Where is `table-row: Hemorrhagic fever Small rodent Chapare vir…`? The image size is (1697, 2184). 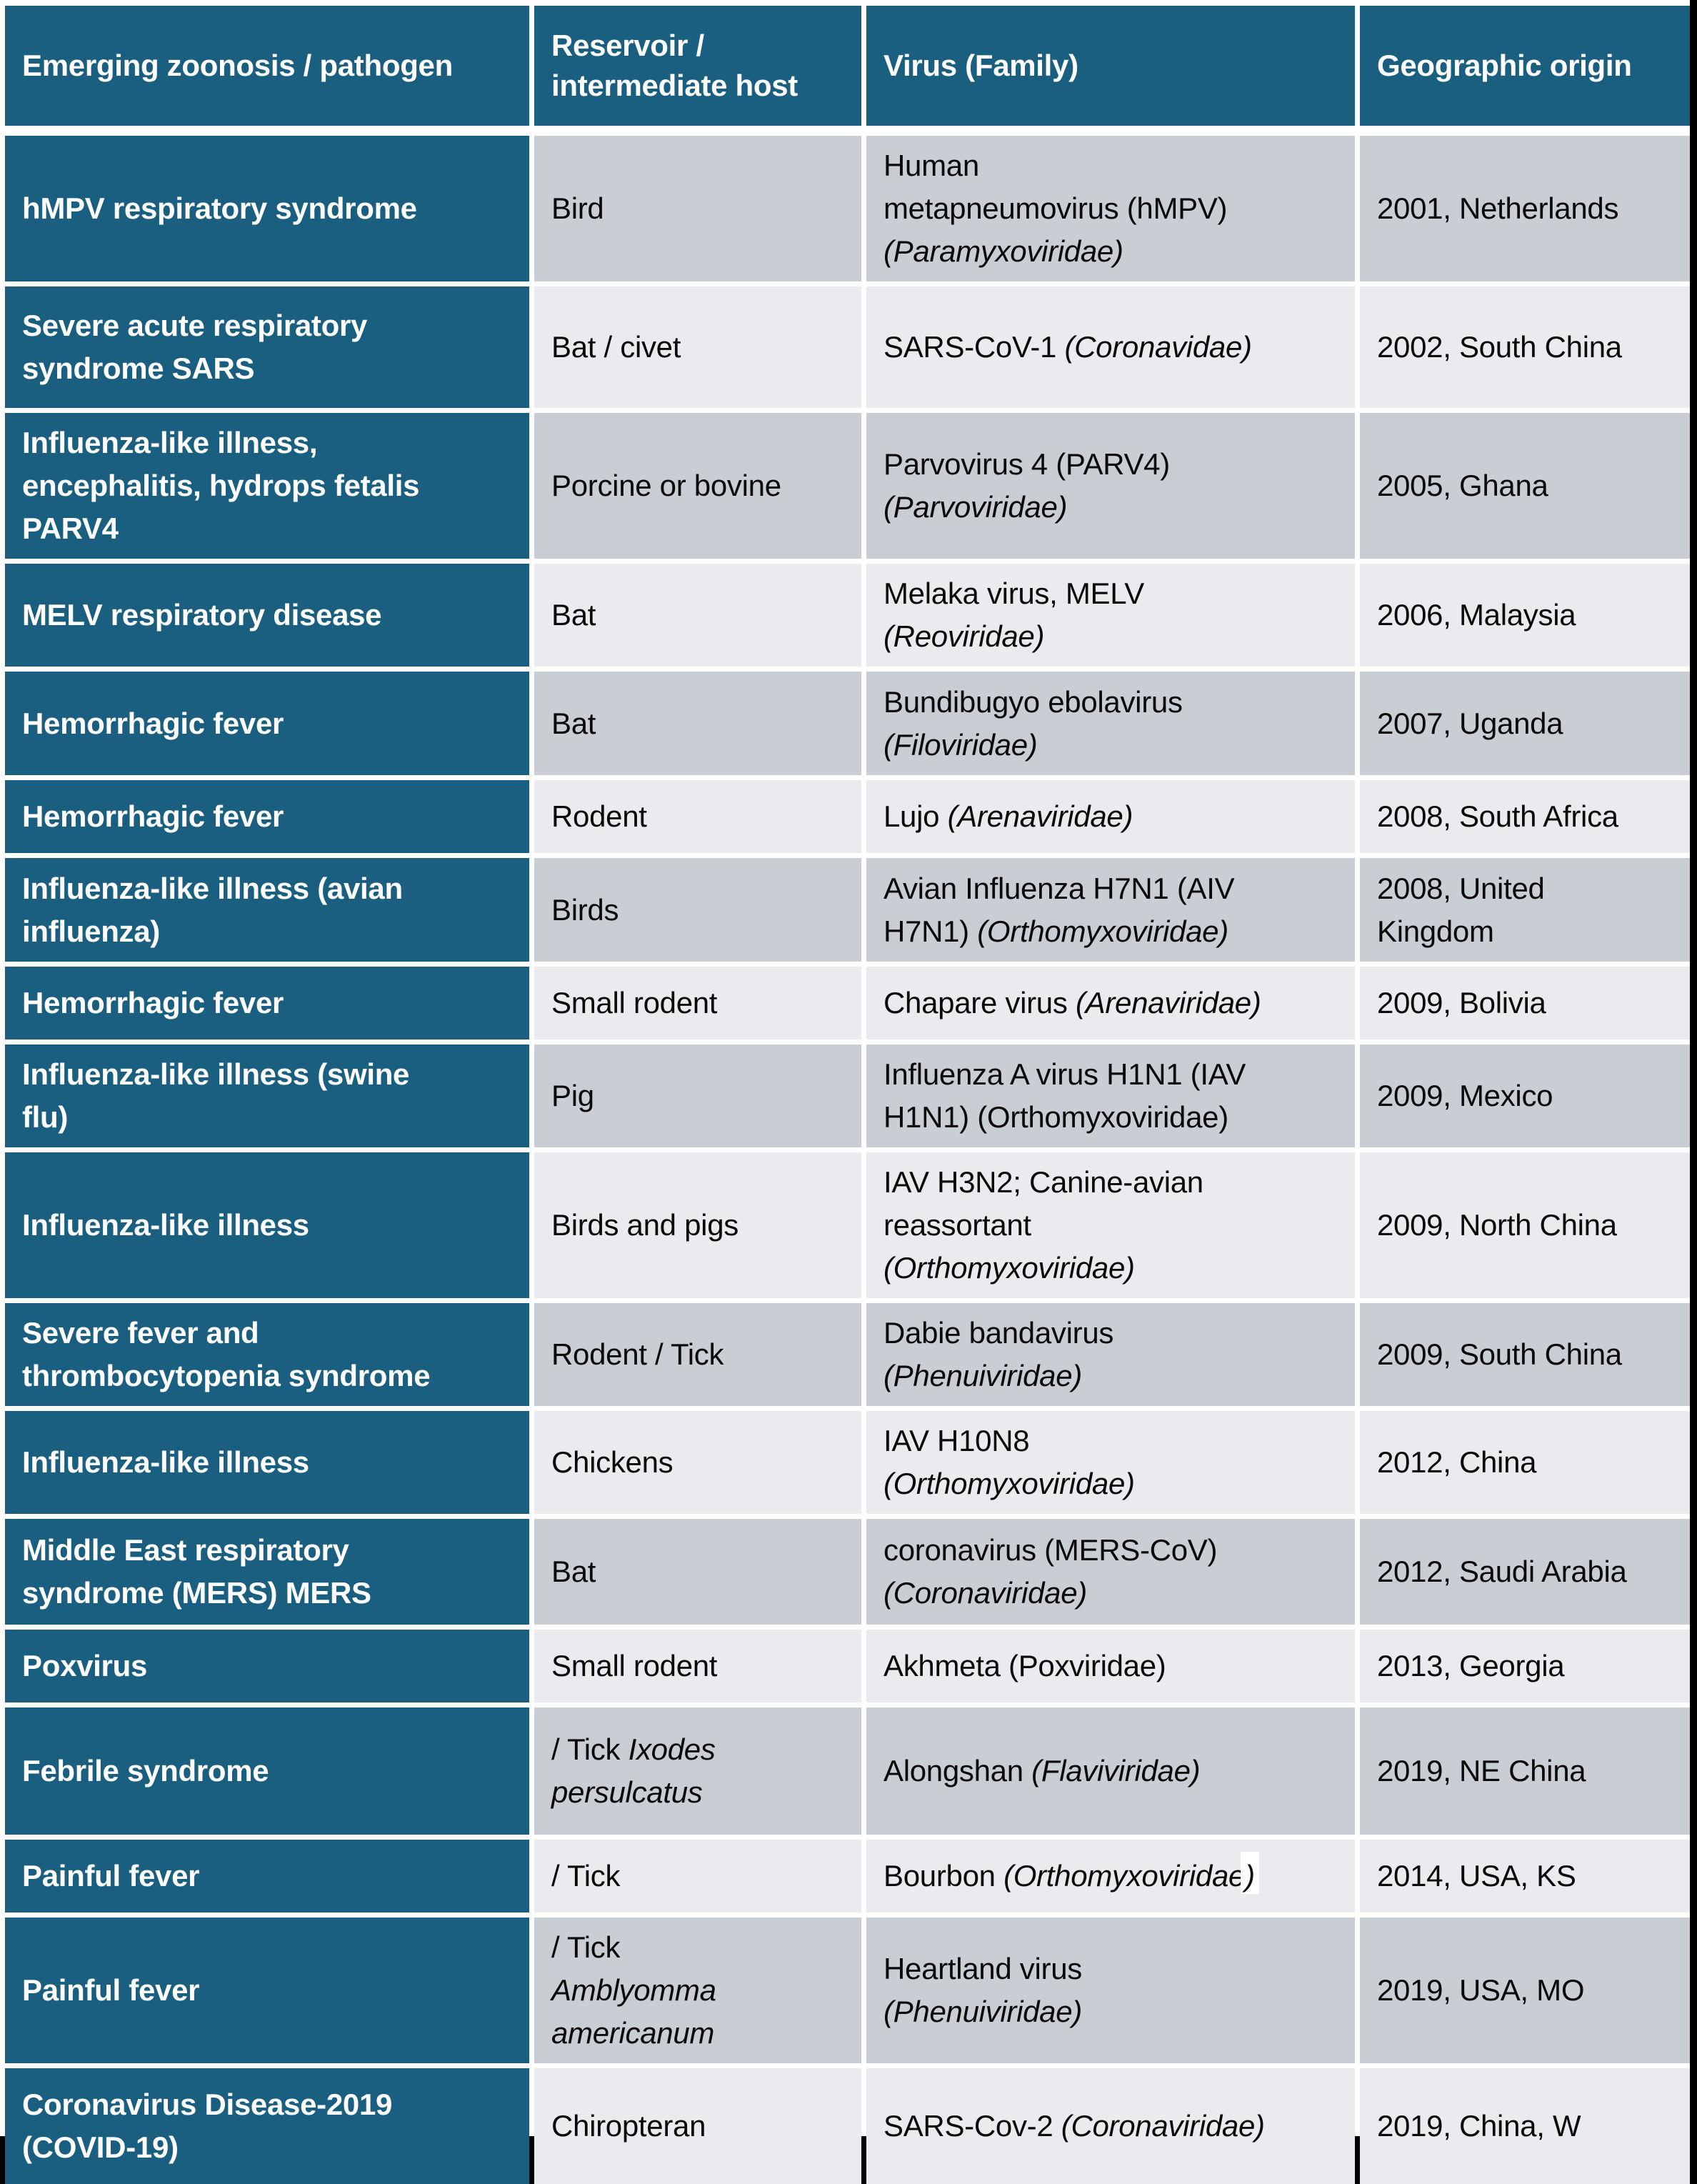 table-row: Hemorrhagic fever Small rodent Chapare vir… is located at coordinates (847, 1003).